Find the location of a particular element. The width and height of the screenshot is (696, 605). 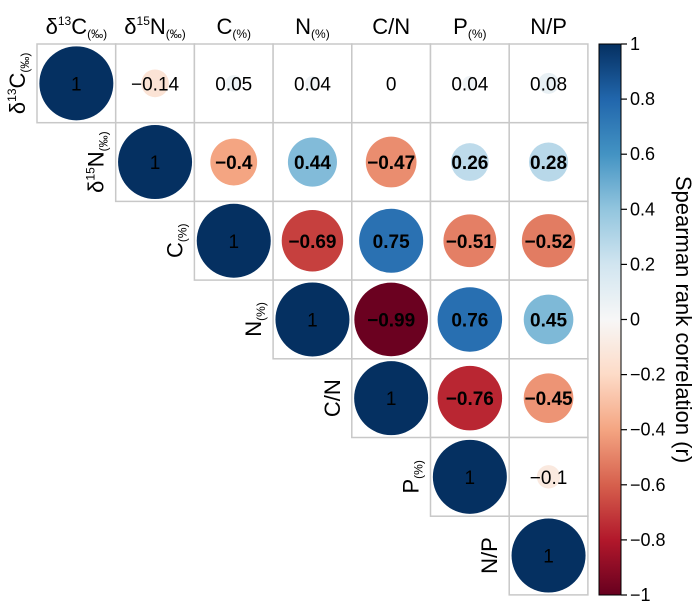

correlation-value-5-6: −0.1 is located at coordinates (549, 478).